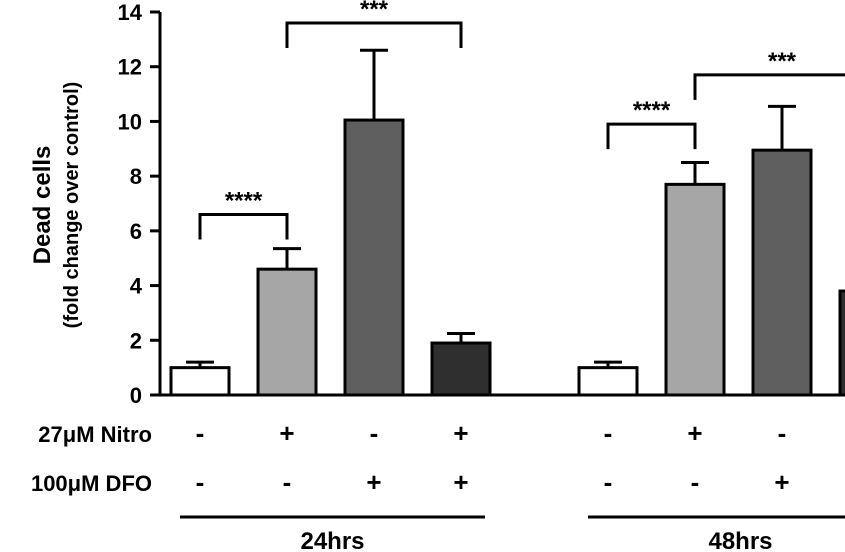 This screenshot has width=845, height=552. Describe the element at coordinates (130, 121) in the screenshot. I see `y-tick-label: 10` at that location.